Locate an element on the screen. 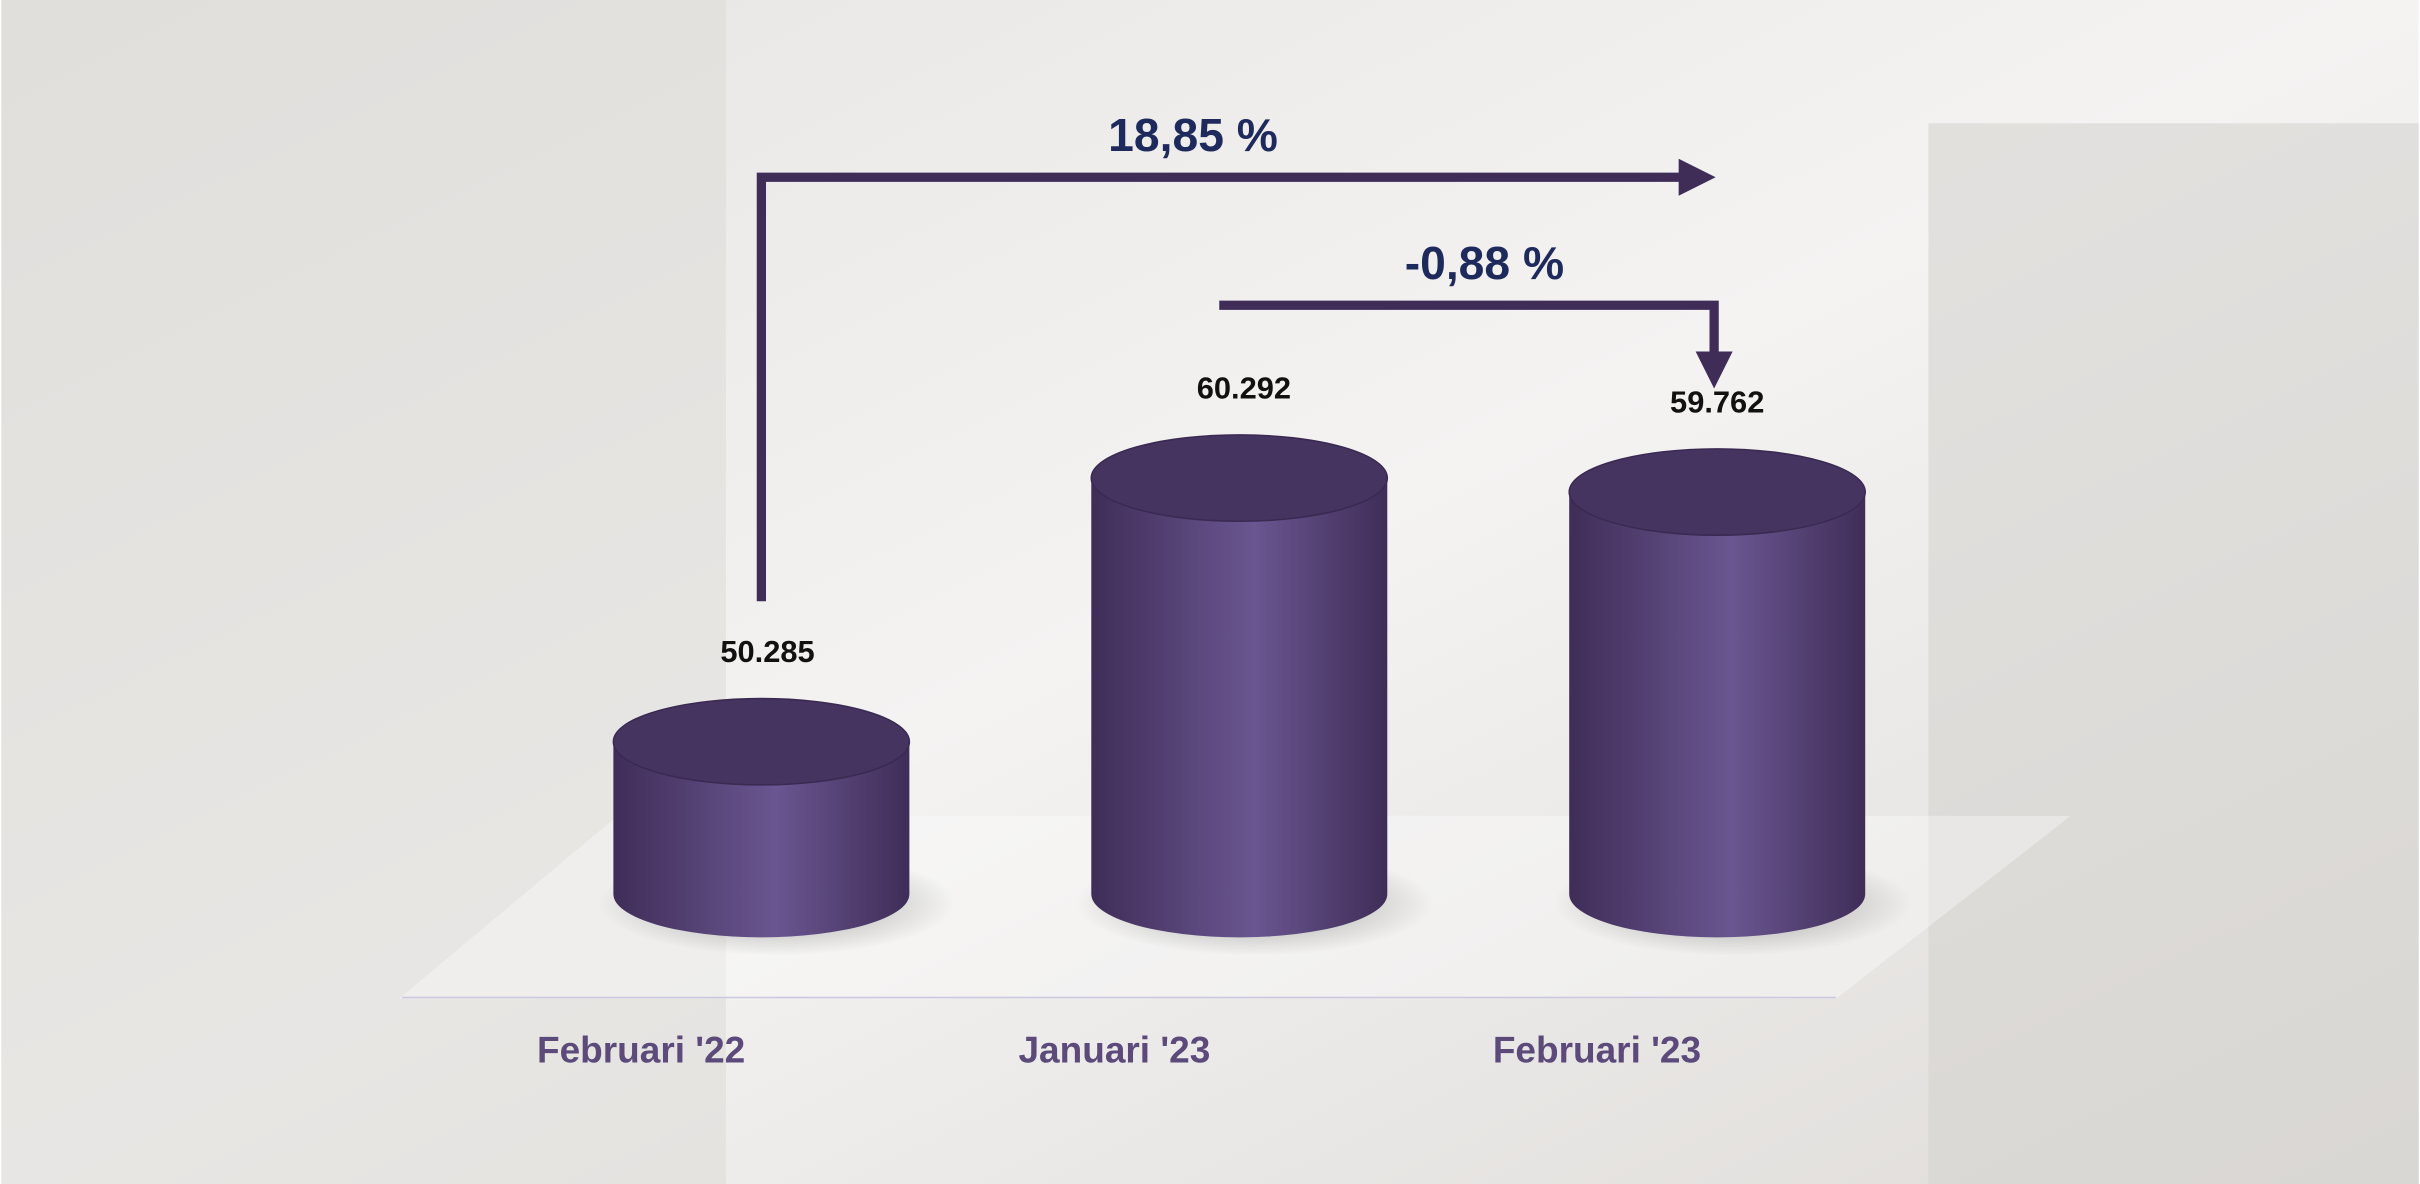  x-tick-label: Februari '22 is located at coordinates (641, 1050).